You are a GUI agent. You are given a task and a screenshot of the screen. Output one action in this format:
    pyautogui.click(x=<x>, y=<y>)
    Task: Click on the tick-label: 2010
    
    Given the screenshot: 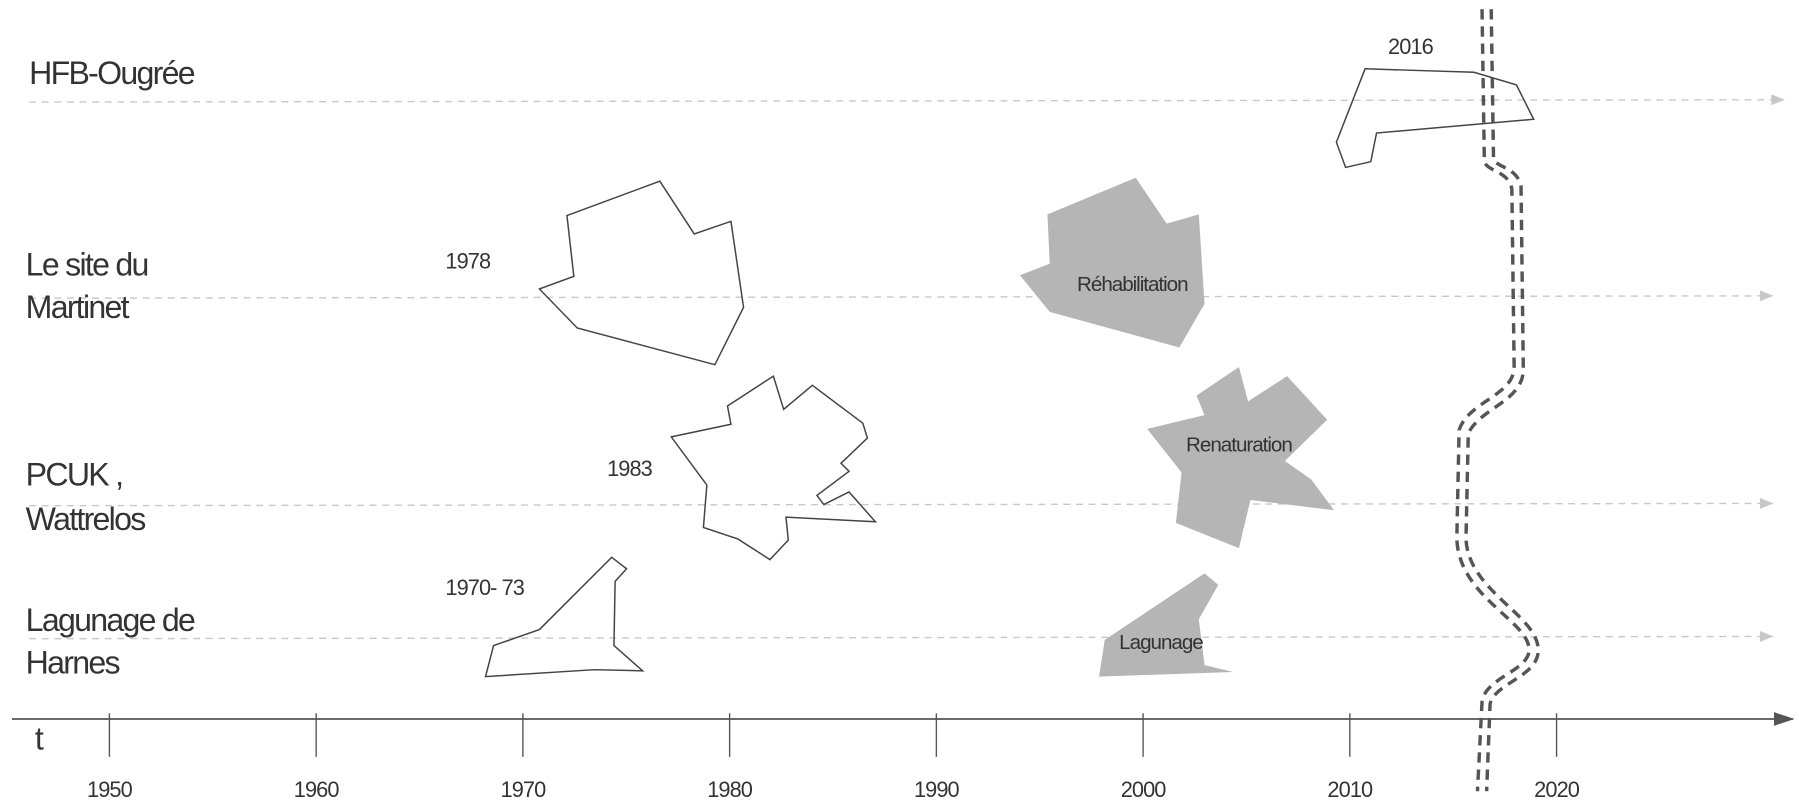 What is the action you would take?
    pyautogui.click(x=1350, y=789)
    